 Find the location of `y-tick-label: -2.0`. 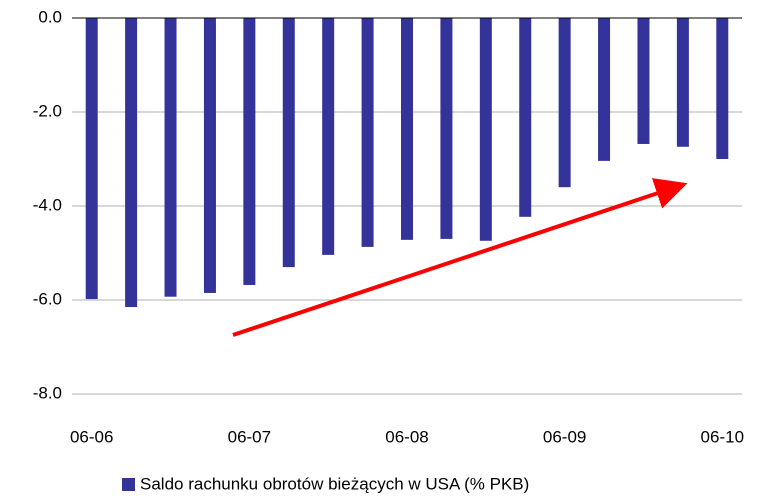

y-tick-label: -2.0 is located at coordinates (47, 110).